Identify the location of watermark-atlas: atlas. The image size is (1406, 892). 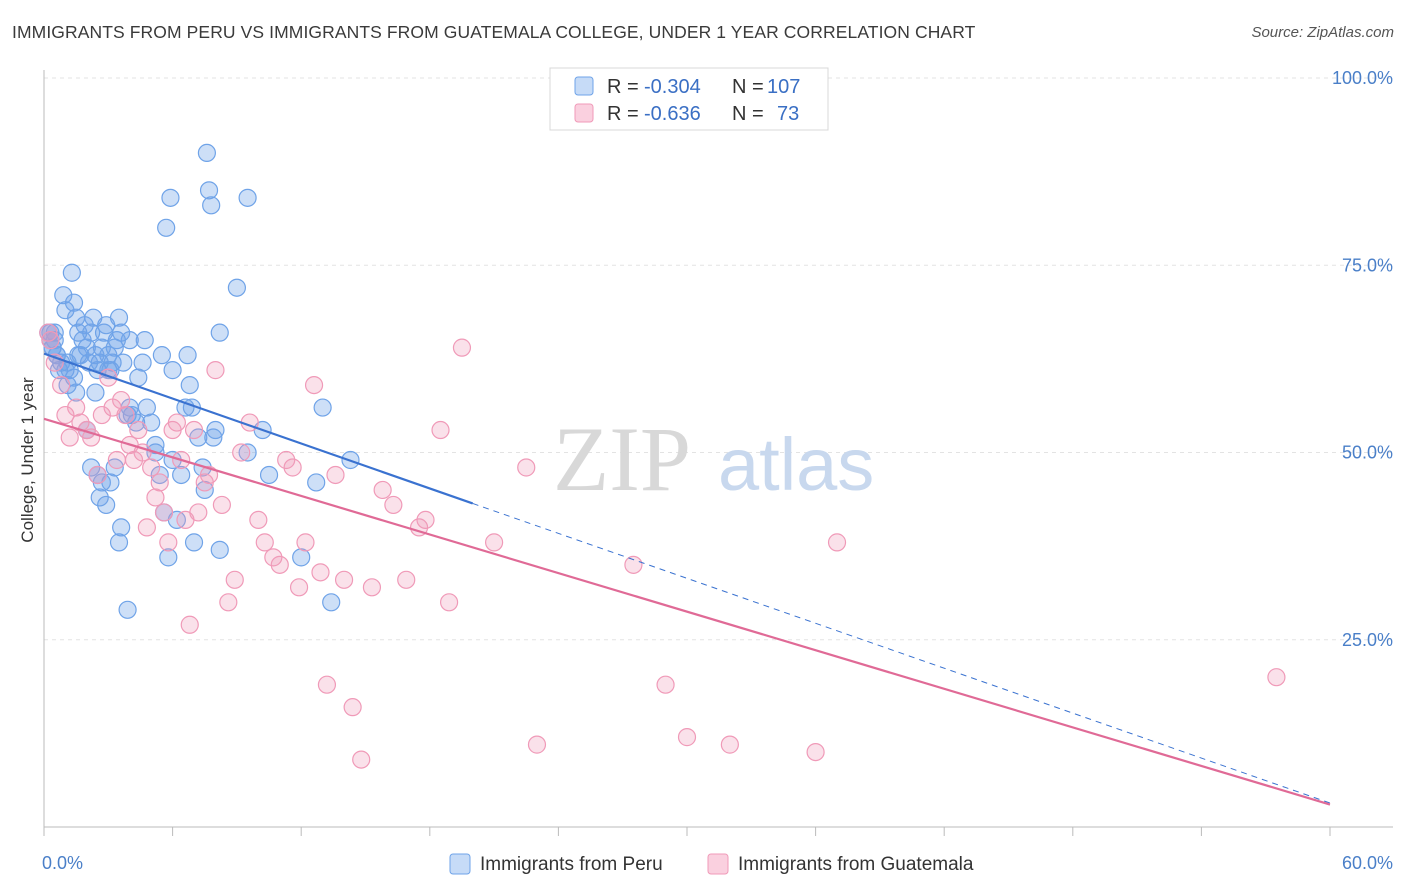
(796, 464).